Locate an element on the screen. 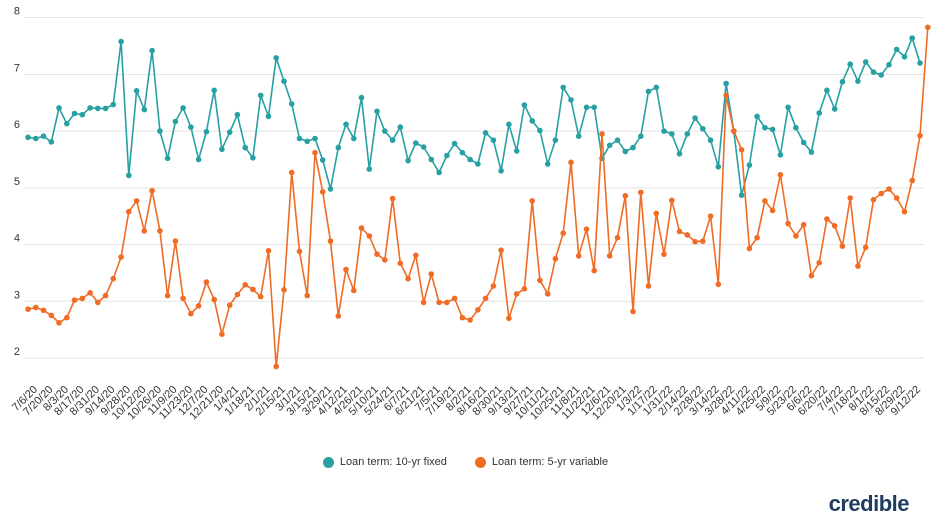  y-tick-label-3: 3 is located at coordinates (17, 295).